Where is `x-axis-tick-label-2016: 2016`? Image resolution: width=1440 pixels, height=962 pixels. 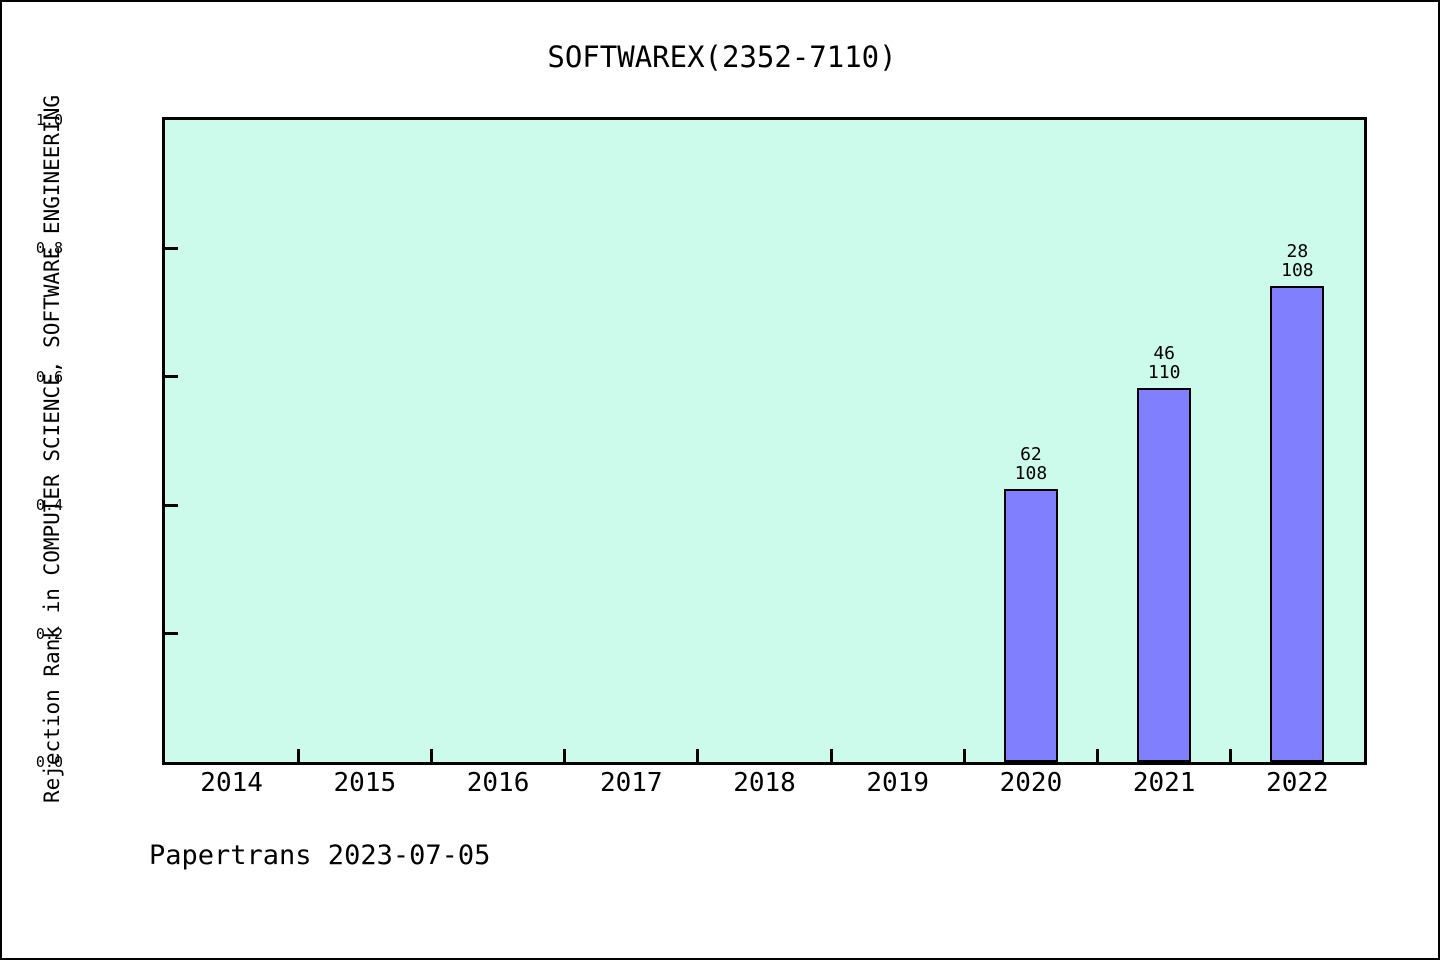 x-axis-tick-label-2016: 2016 is located at coordinates (498, 783).